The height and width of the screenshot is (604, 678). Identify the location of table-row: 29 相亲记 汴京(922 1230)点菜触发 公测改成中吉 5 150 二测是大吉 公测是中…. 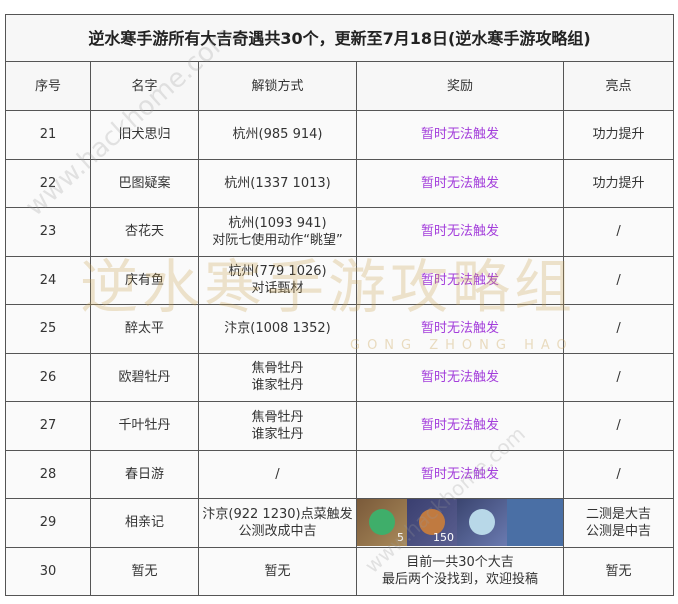
(340, 523).